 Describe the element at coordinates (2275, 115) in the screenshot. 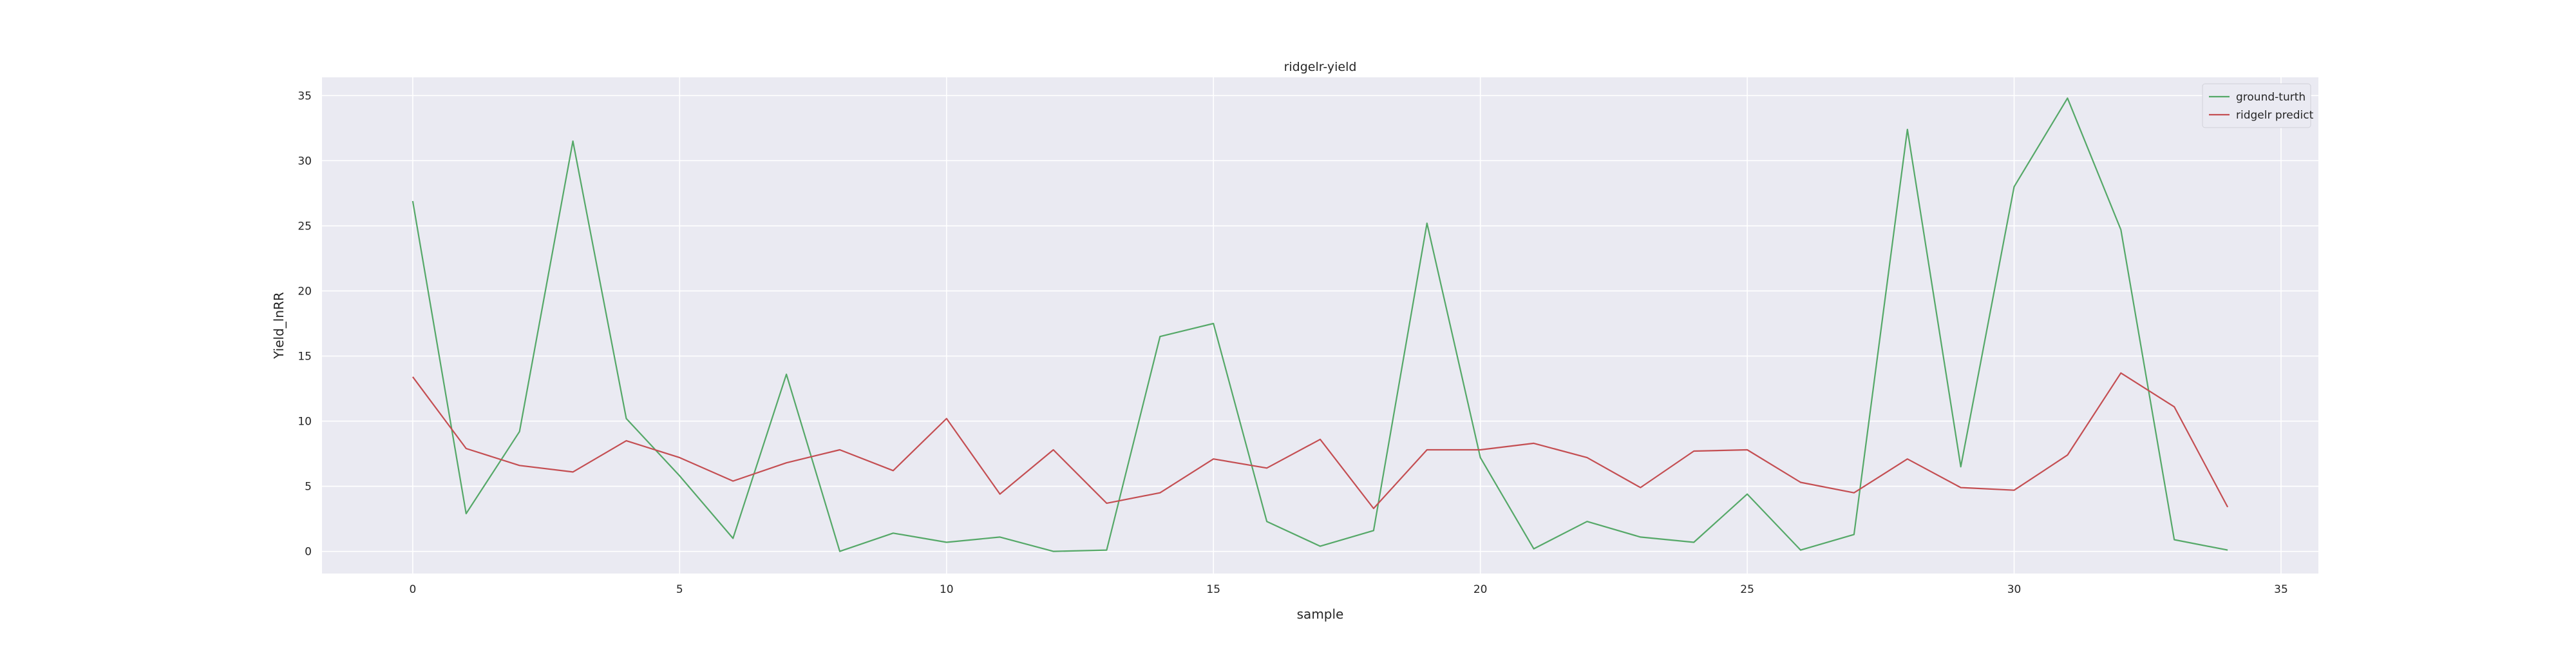

I see `legend-label: ridgelr predict` at that location.